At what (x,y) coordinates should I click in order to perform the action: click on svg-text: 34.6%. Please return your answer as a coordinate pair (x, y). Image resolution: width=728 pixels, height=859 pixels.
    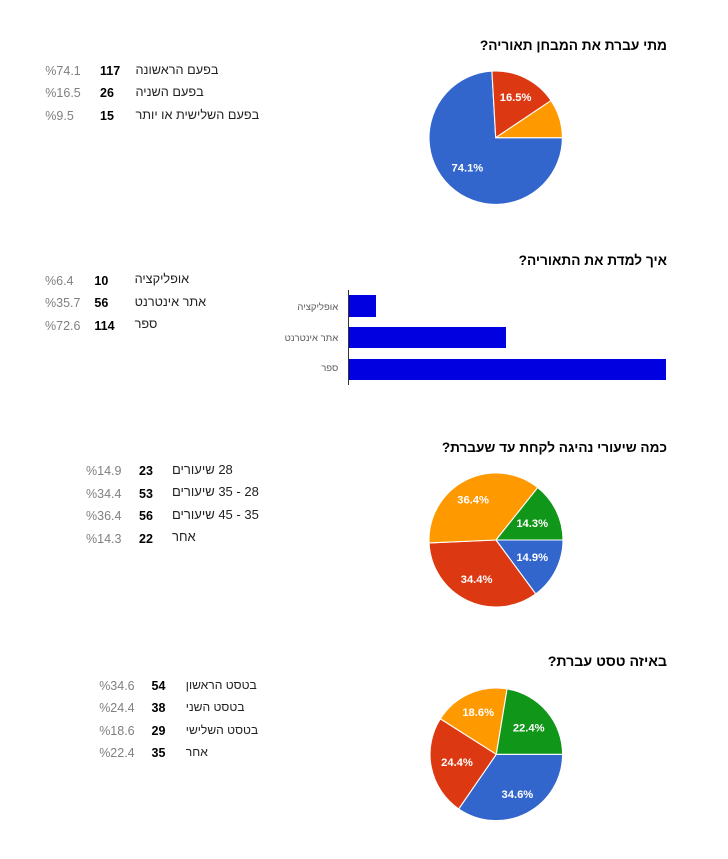
    Looking at the image, I should click on (517, 794).